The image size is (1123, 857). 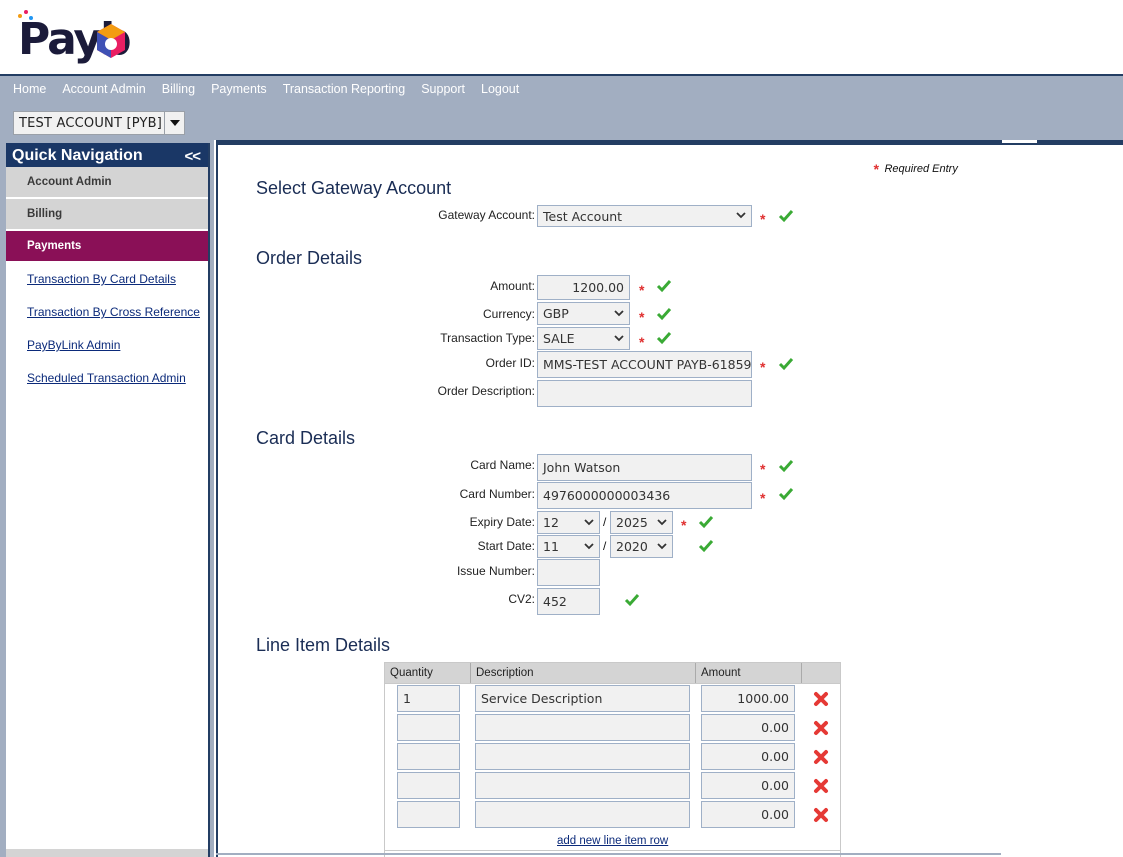 I want to click on column-header-quantity: Quantity, so click(x=428, y=673).